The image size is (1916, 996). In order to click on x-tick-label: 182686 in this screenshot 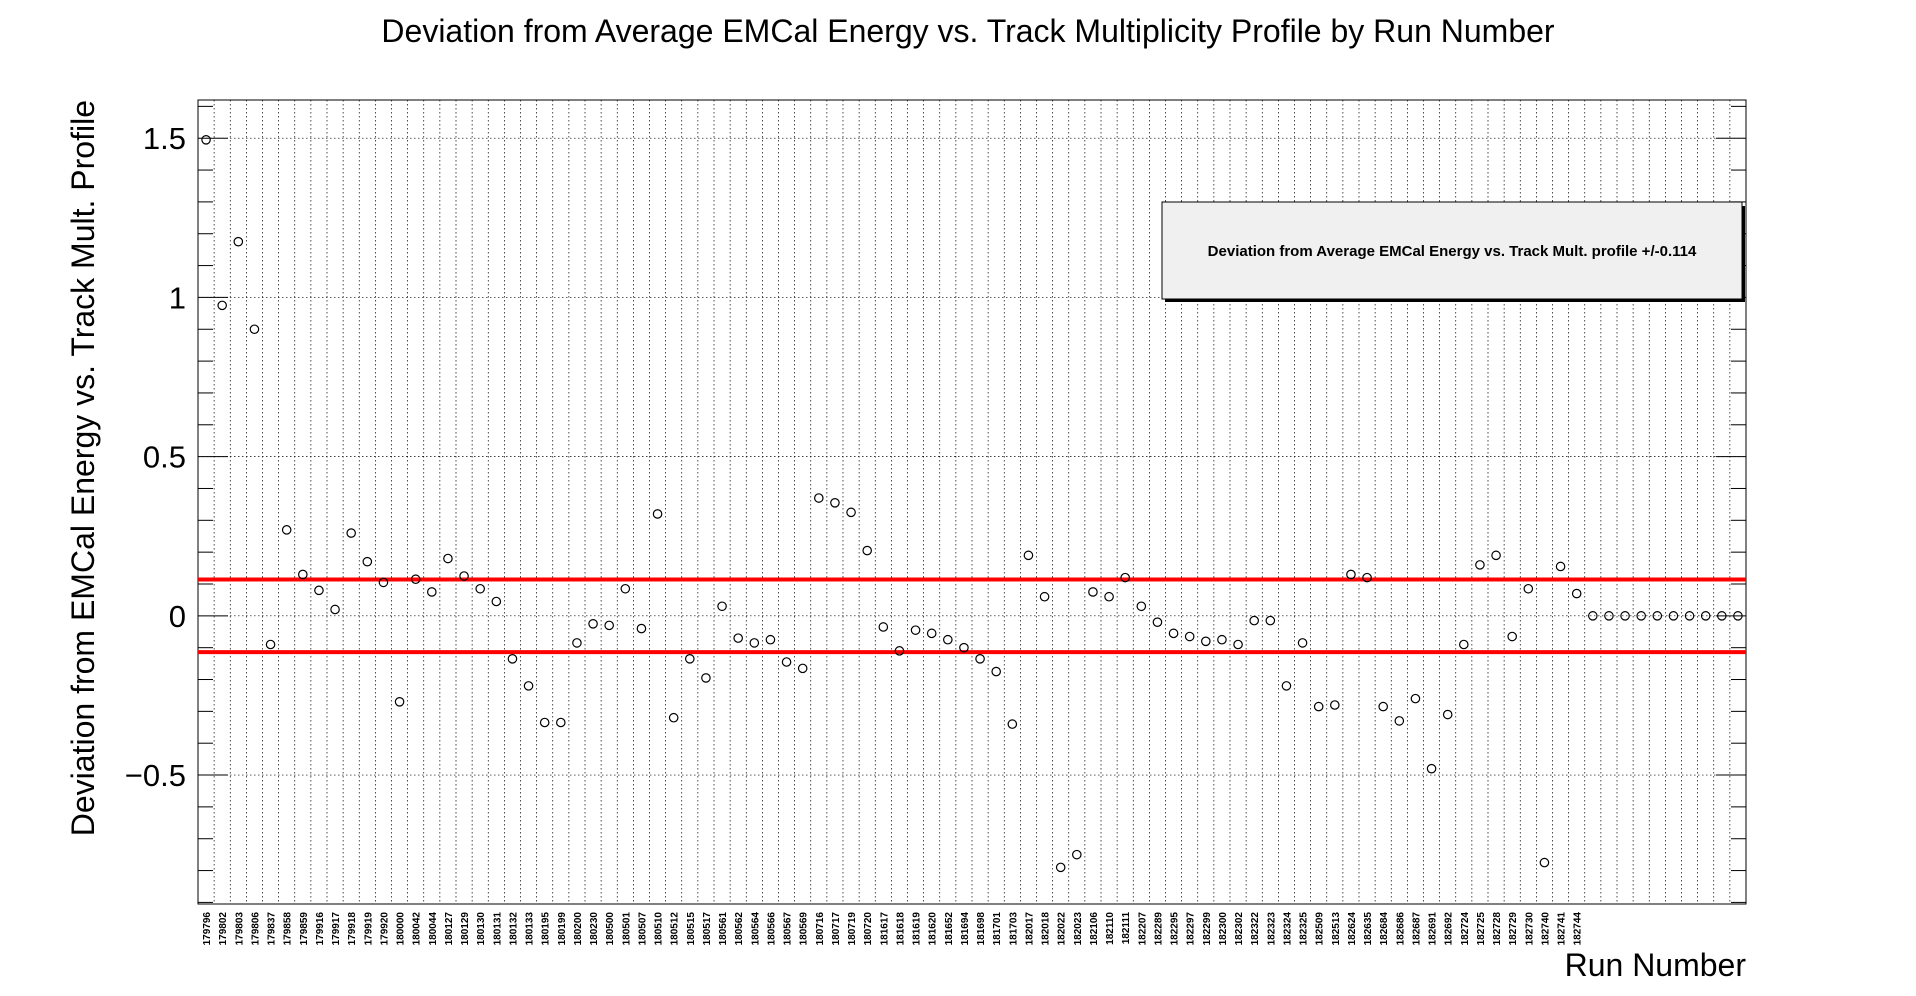, I will do `click(1400, 929)`.